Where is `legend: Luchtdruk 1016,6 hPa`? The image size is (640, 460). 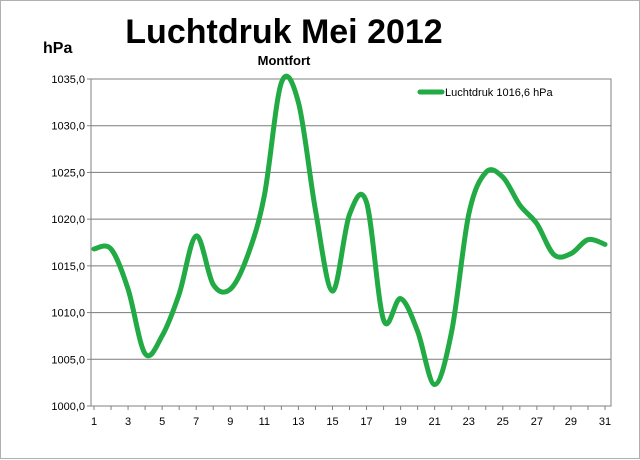
legend: Luchtdruk 1016,6 hPa is located at coordinates (487, 93).